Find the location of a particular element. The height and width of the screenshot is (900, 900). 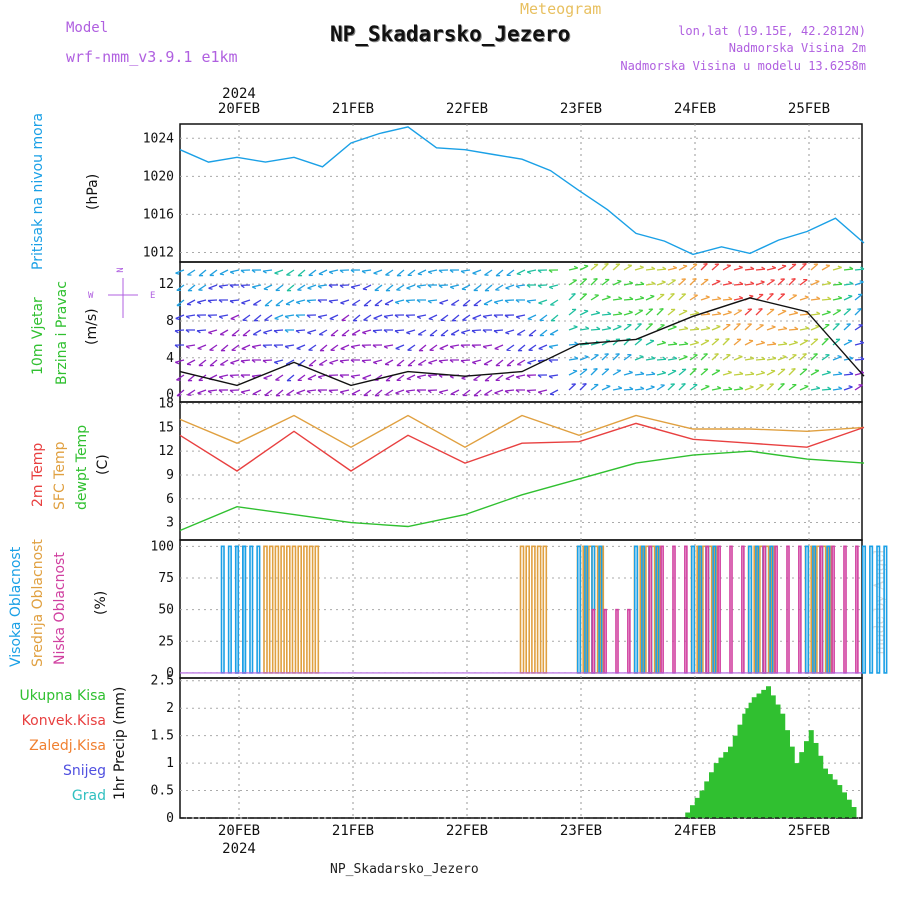

bottom-date-label: 25FEB is located at coordinates (809, 831).